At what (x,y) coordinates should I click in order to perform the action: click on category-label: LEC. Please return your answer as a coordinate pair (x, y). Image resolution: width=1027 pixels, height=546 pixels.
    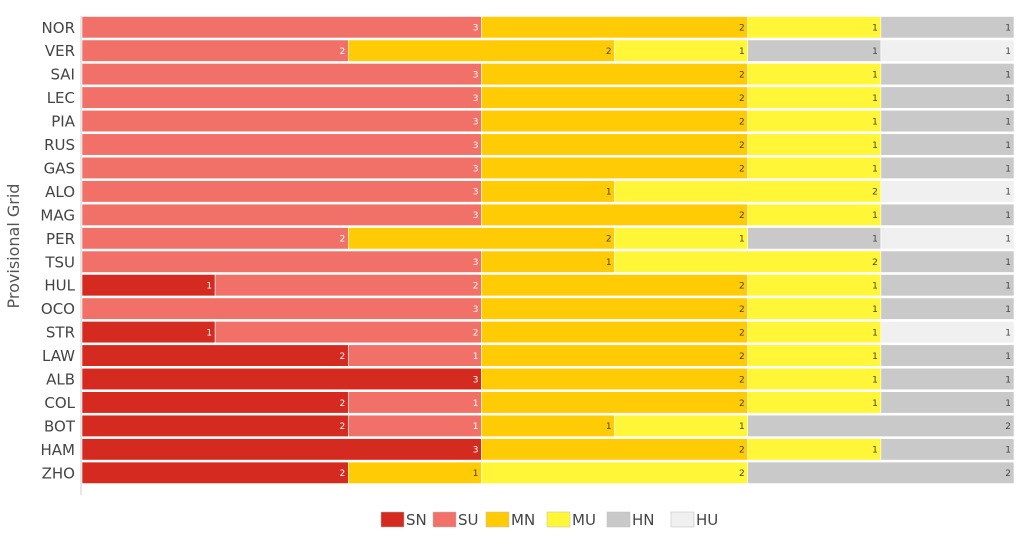
    Looking at the image, I should click on (61, 98).